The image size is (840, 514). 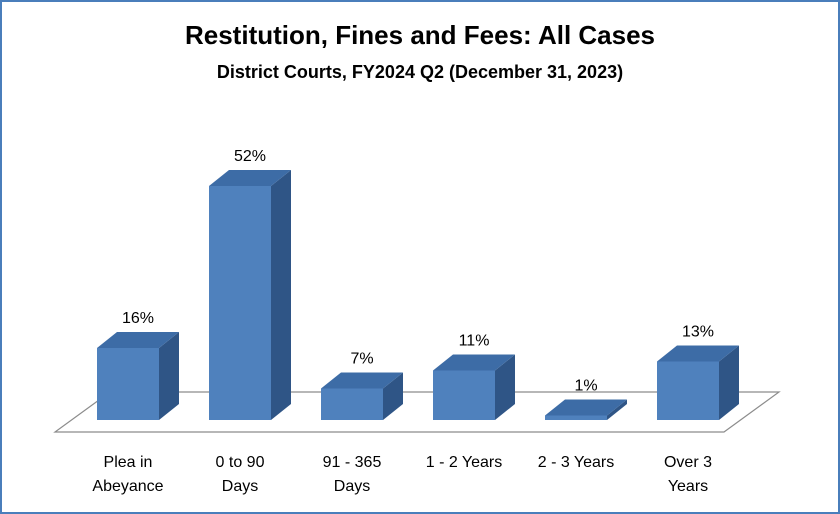 I want to click on data-label: 7%, so click(x=361, y=359).